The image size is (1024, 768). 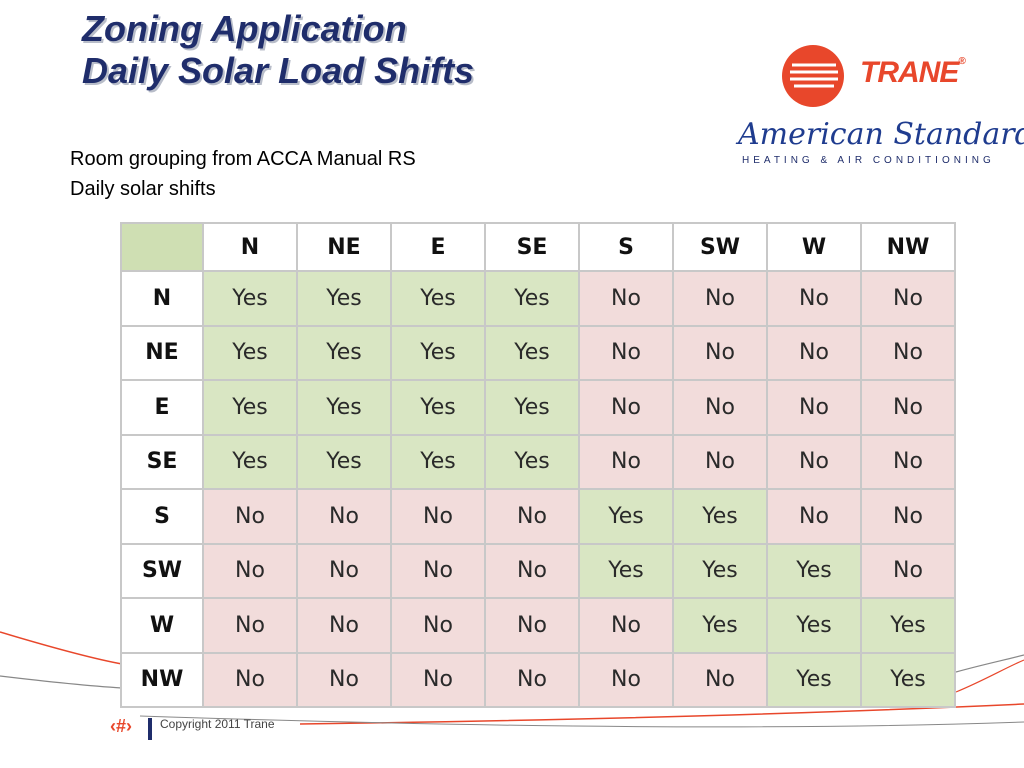 I want to click on table-row: SE Yes Yes Yes Yes No No No No, so click(x=538, y=461).